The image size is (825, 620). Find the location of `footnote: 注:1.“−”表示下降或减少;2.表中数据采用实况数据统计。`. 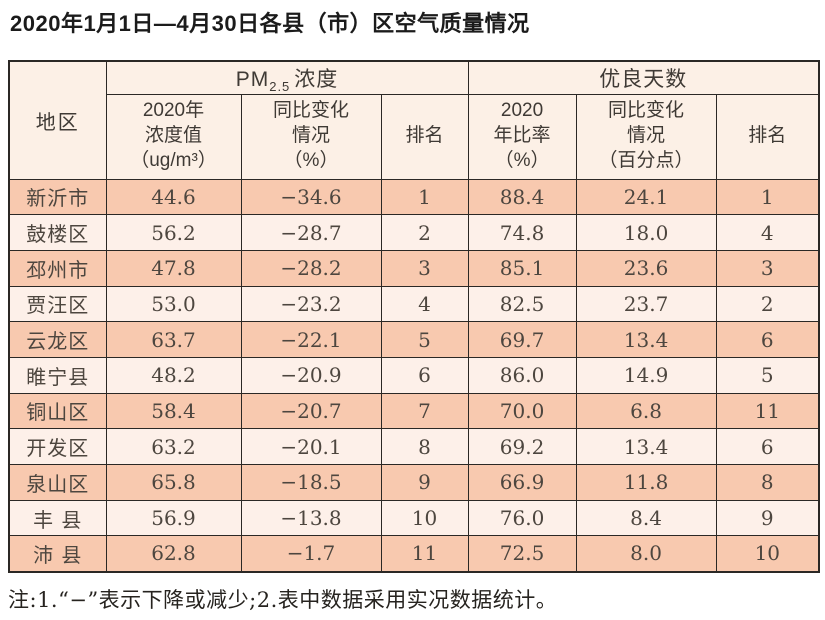

footnote: 注:1.“−”表示下降或减少;2.表中数据采用实况数据统计。 is located at coordinates (283, 600).